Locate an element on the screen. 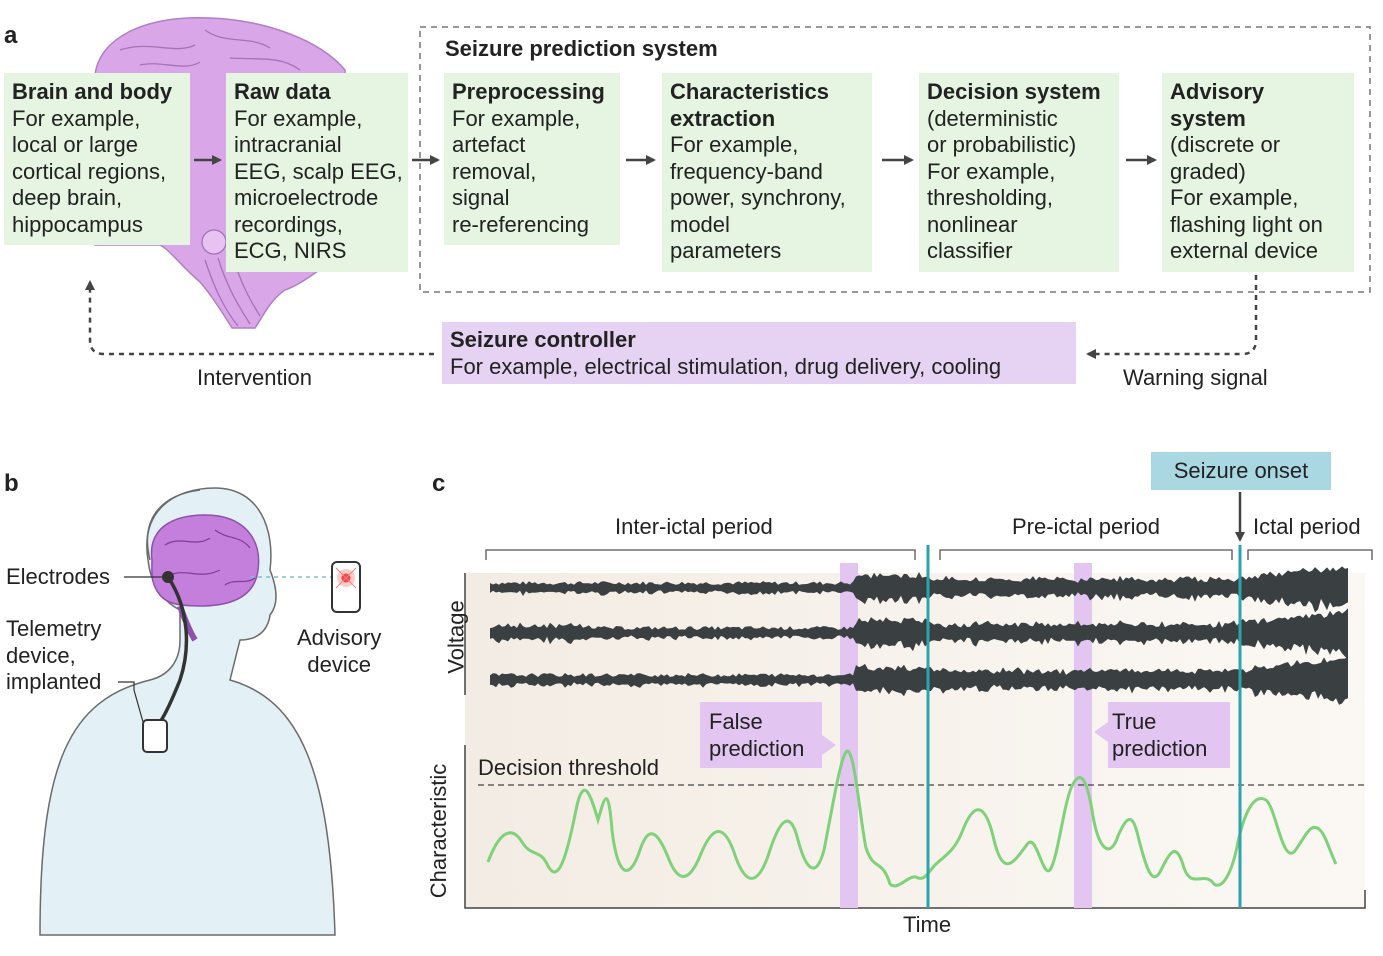 This screenshot has width=1383, height=956. electrodes-label: Electrodes is located at coordinates (58, 576).